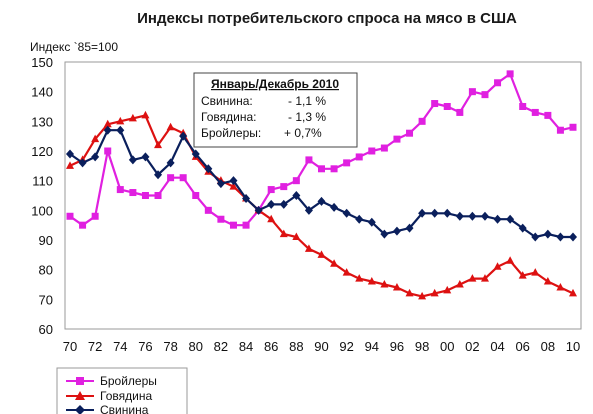 This screenshot has height=414, width=593. What do you see at coordinates (497, 266) in the screenshot?
I see `data-point-1-2004` at bounding box center [497, 266].